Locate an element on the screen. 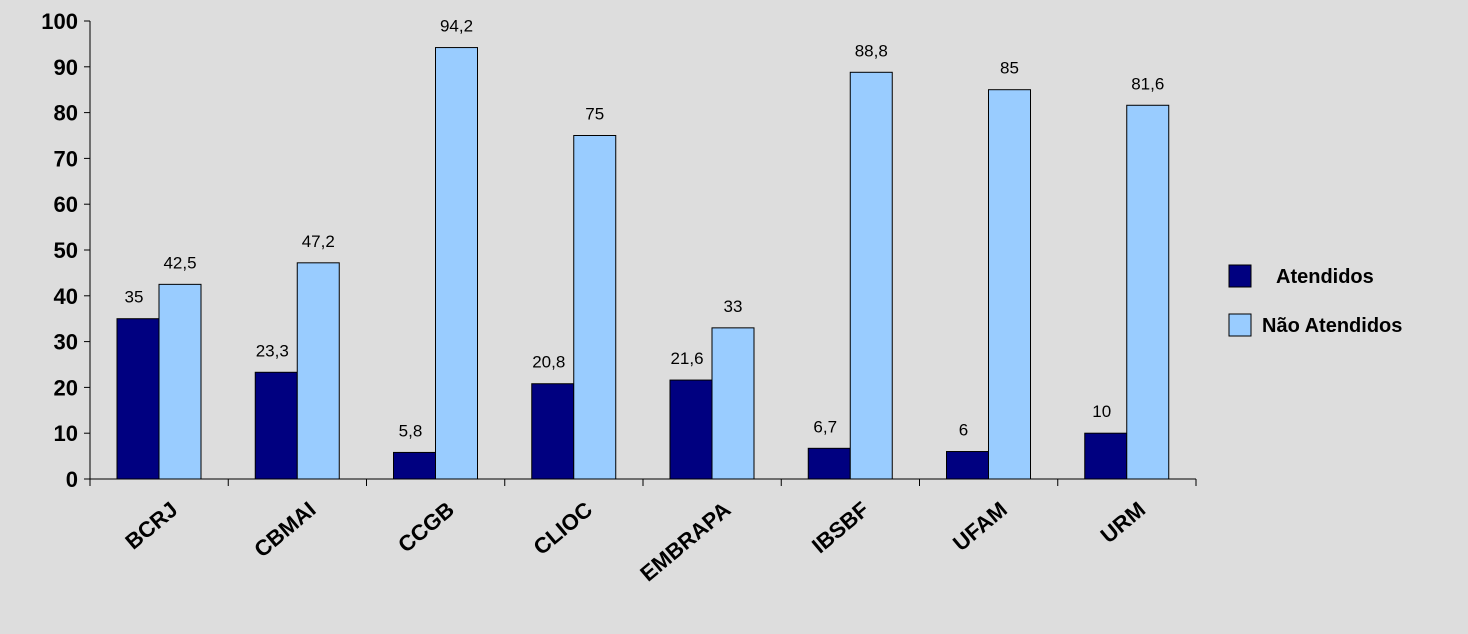  data-label: 42,5 is located at coordinates (179, 262).